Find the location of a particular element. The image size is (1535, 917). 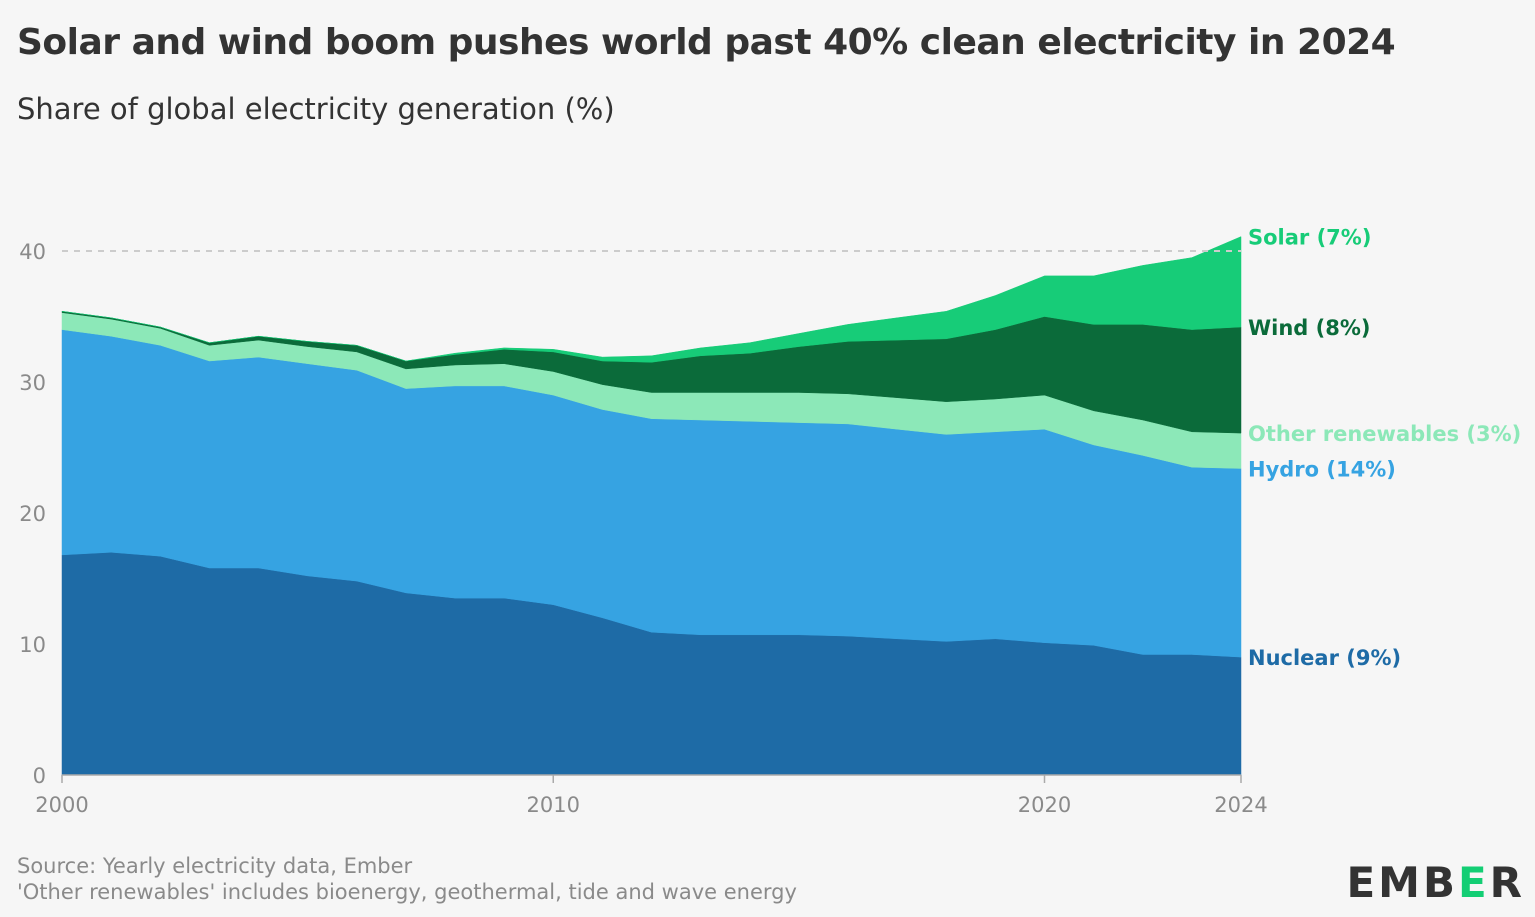

x-tick-label: 2000 is located at coordinates (61, 805).